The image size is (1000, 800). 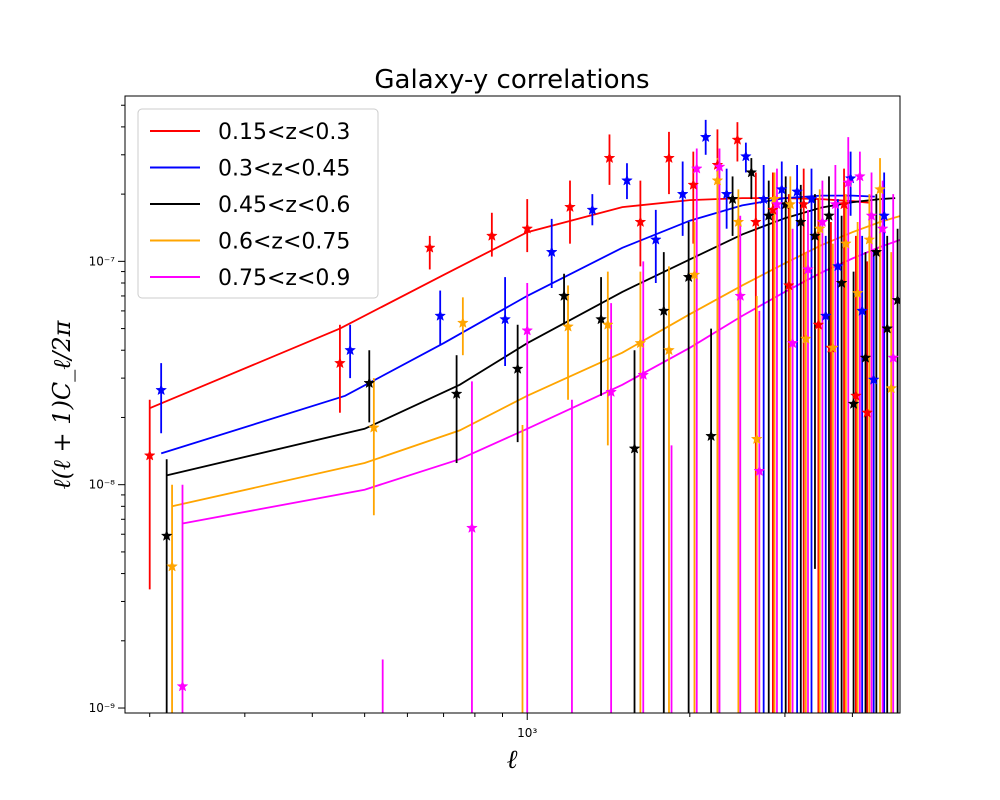 What do you see at coordinates (501, 726) in the screenshot?
I see `x-axis-ticks: 10³` at bounding box center [501, 726].